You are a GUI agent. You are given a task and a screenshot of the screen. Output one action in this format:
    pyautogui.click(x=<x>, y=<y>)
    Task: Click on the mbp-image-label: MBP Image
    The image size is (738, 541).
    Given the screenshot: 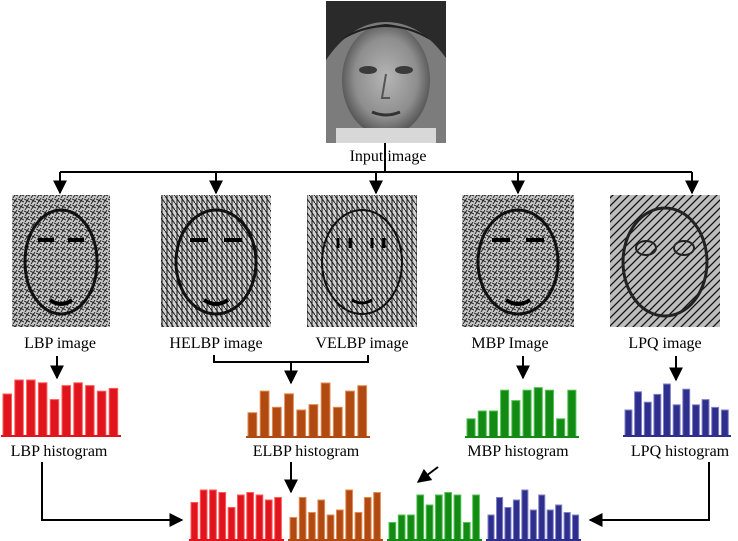 What is the action you would take?
    pyautogui.click(x=509, y=343)
    